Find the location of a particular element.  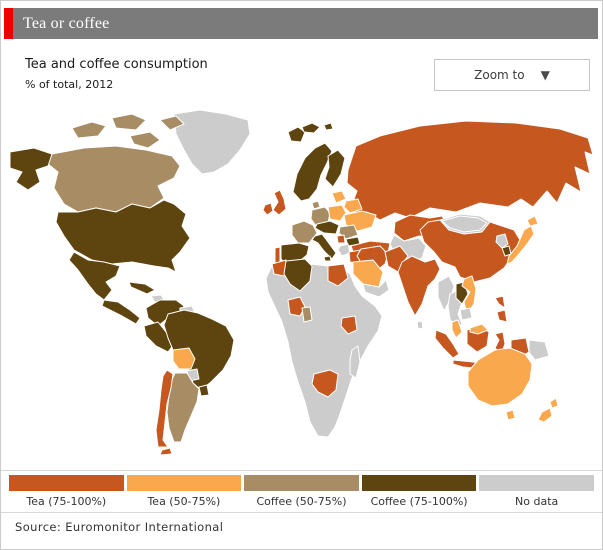

country-greece is located at coordinates (344, 250).